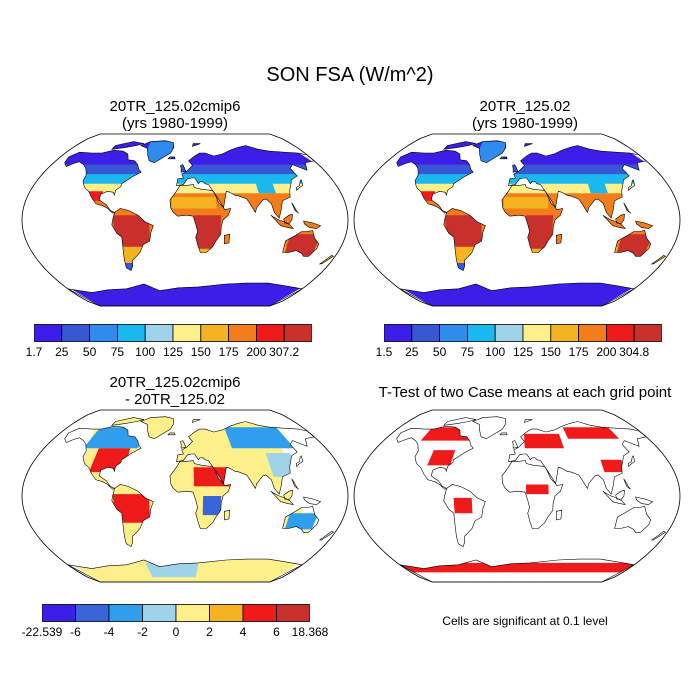 Image resolution: width=700 pixels, height=700 pixels. What do you see at coordinates (185, 496) in the screenshot?
I see `map-difference` at bounding box center [185, 496].